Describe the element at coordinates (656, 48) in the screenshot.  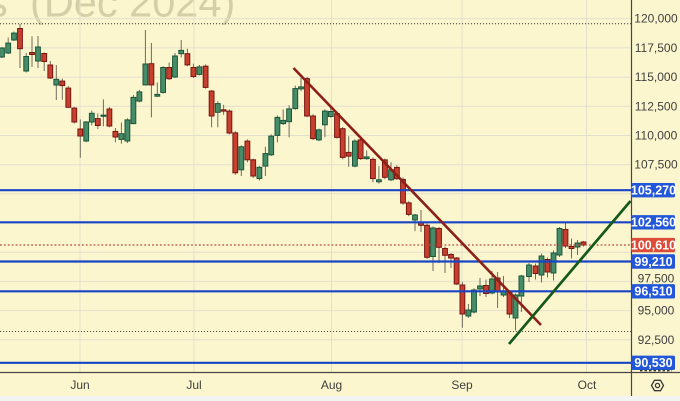
I see `svg-text: 117,500` at that location.